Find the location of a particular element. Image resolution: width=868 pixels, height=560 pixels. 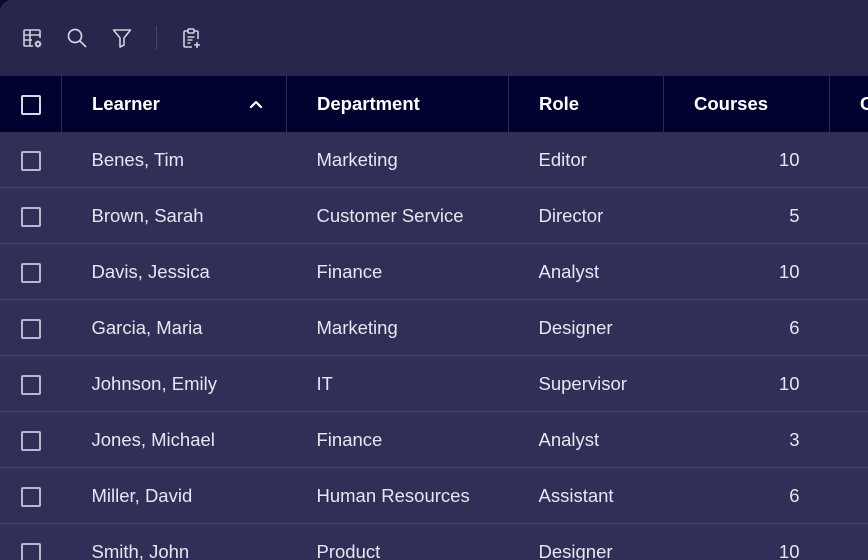

column-header-courses: Courses is located at coordinates (747, 104).